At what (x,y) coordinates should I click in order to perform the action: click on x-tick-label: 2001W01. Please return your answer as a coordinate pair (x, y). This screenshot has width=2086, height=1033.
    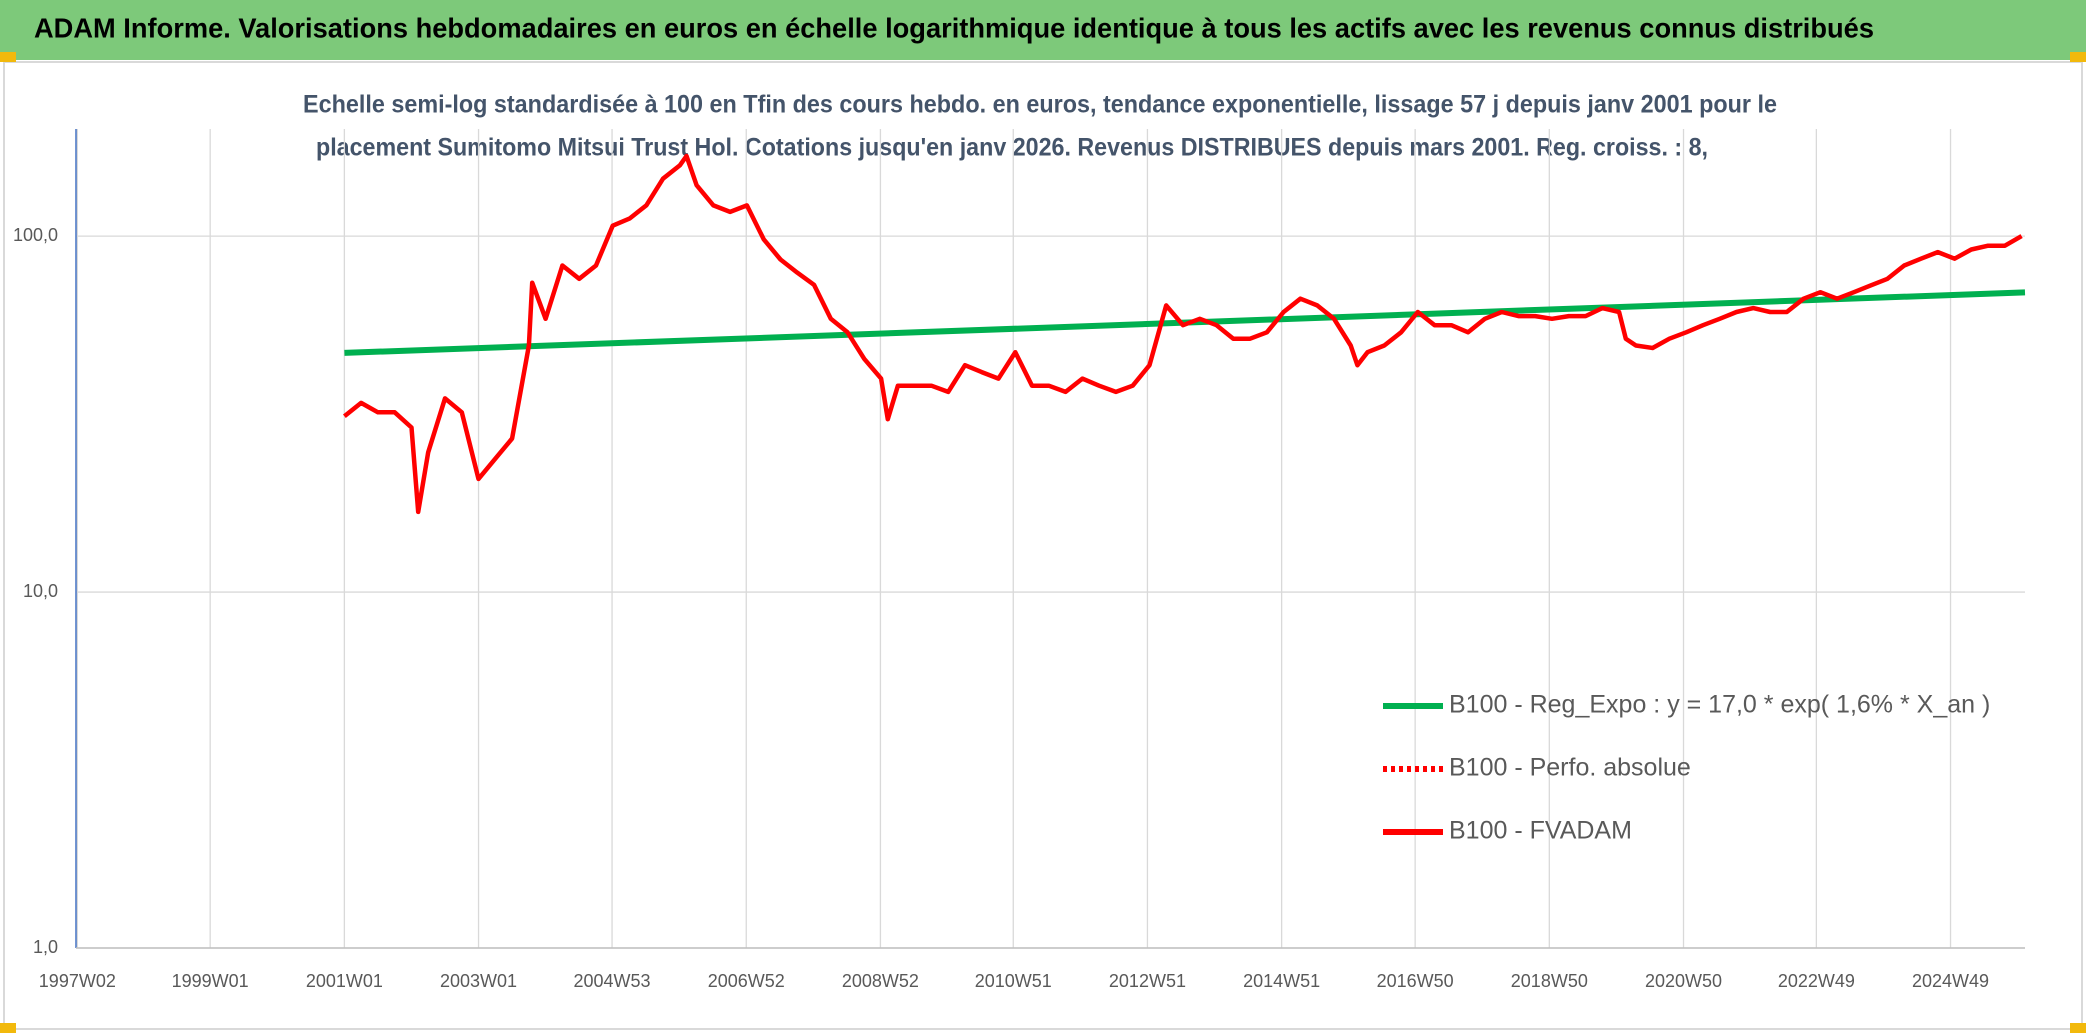
    Looking at the image, I should click on (344, 981).